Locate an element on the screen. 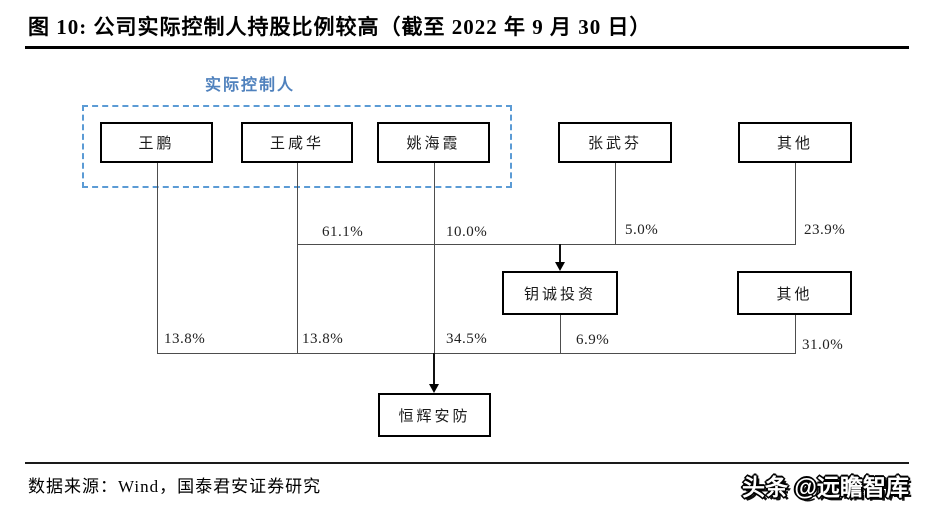  node-wangpeng: 王鹏 is located at coordinates (156, 142).